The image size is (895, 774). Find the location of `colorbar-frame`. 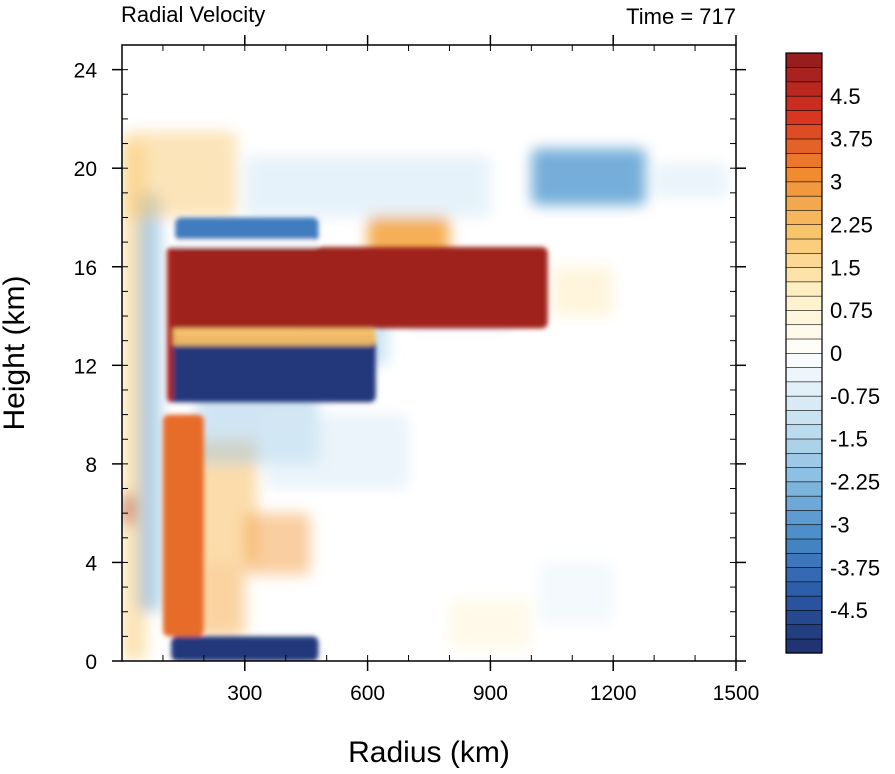

colorbar-frame is located at coordinates (804, 353).